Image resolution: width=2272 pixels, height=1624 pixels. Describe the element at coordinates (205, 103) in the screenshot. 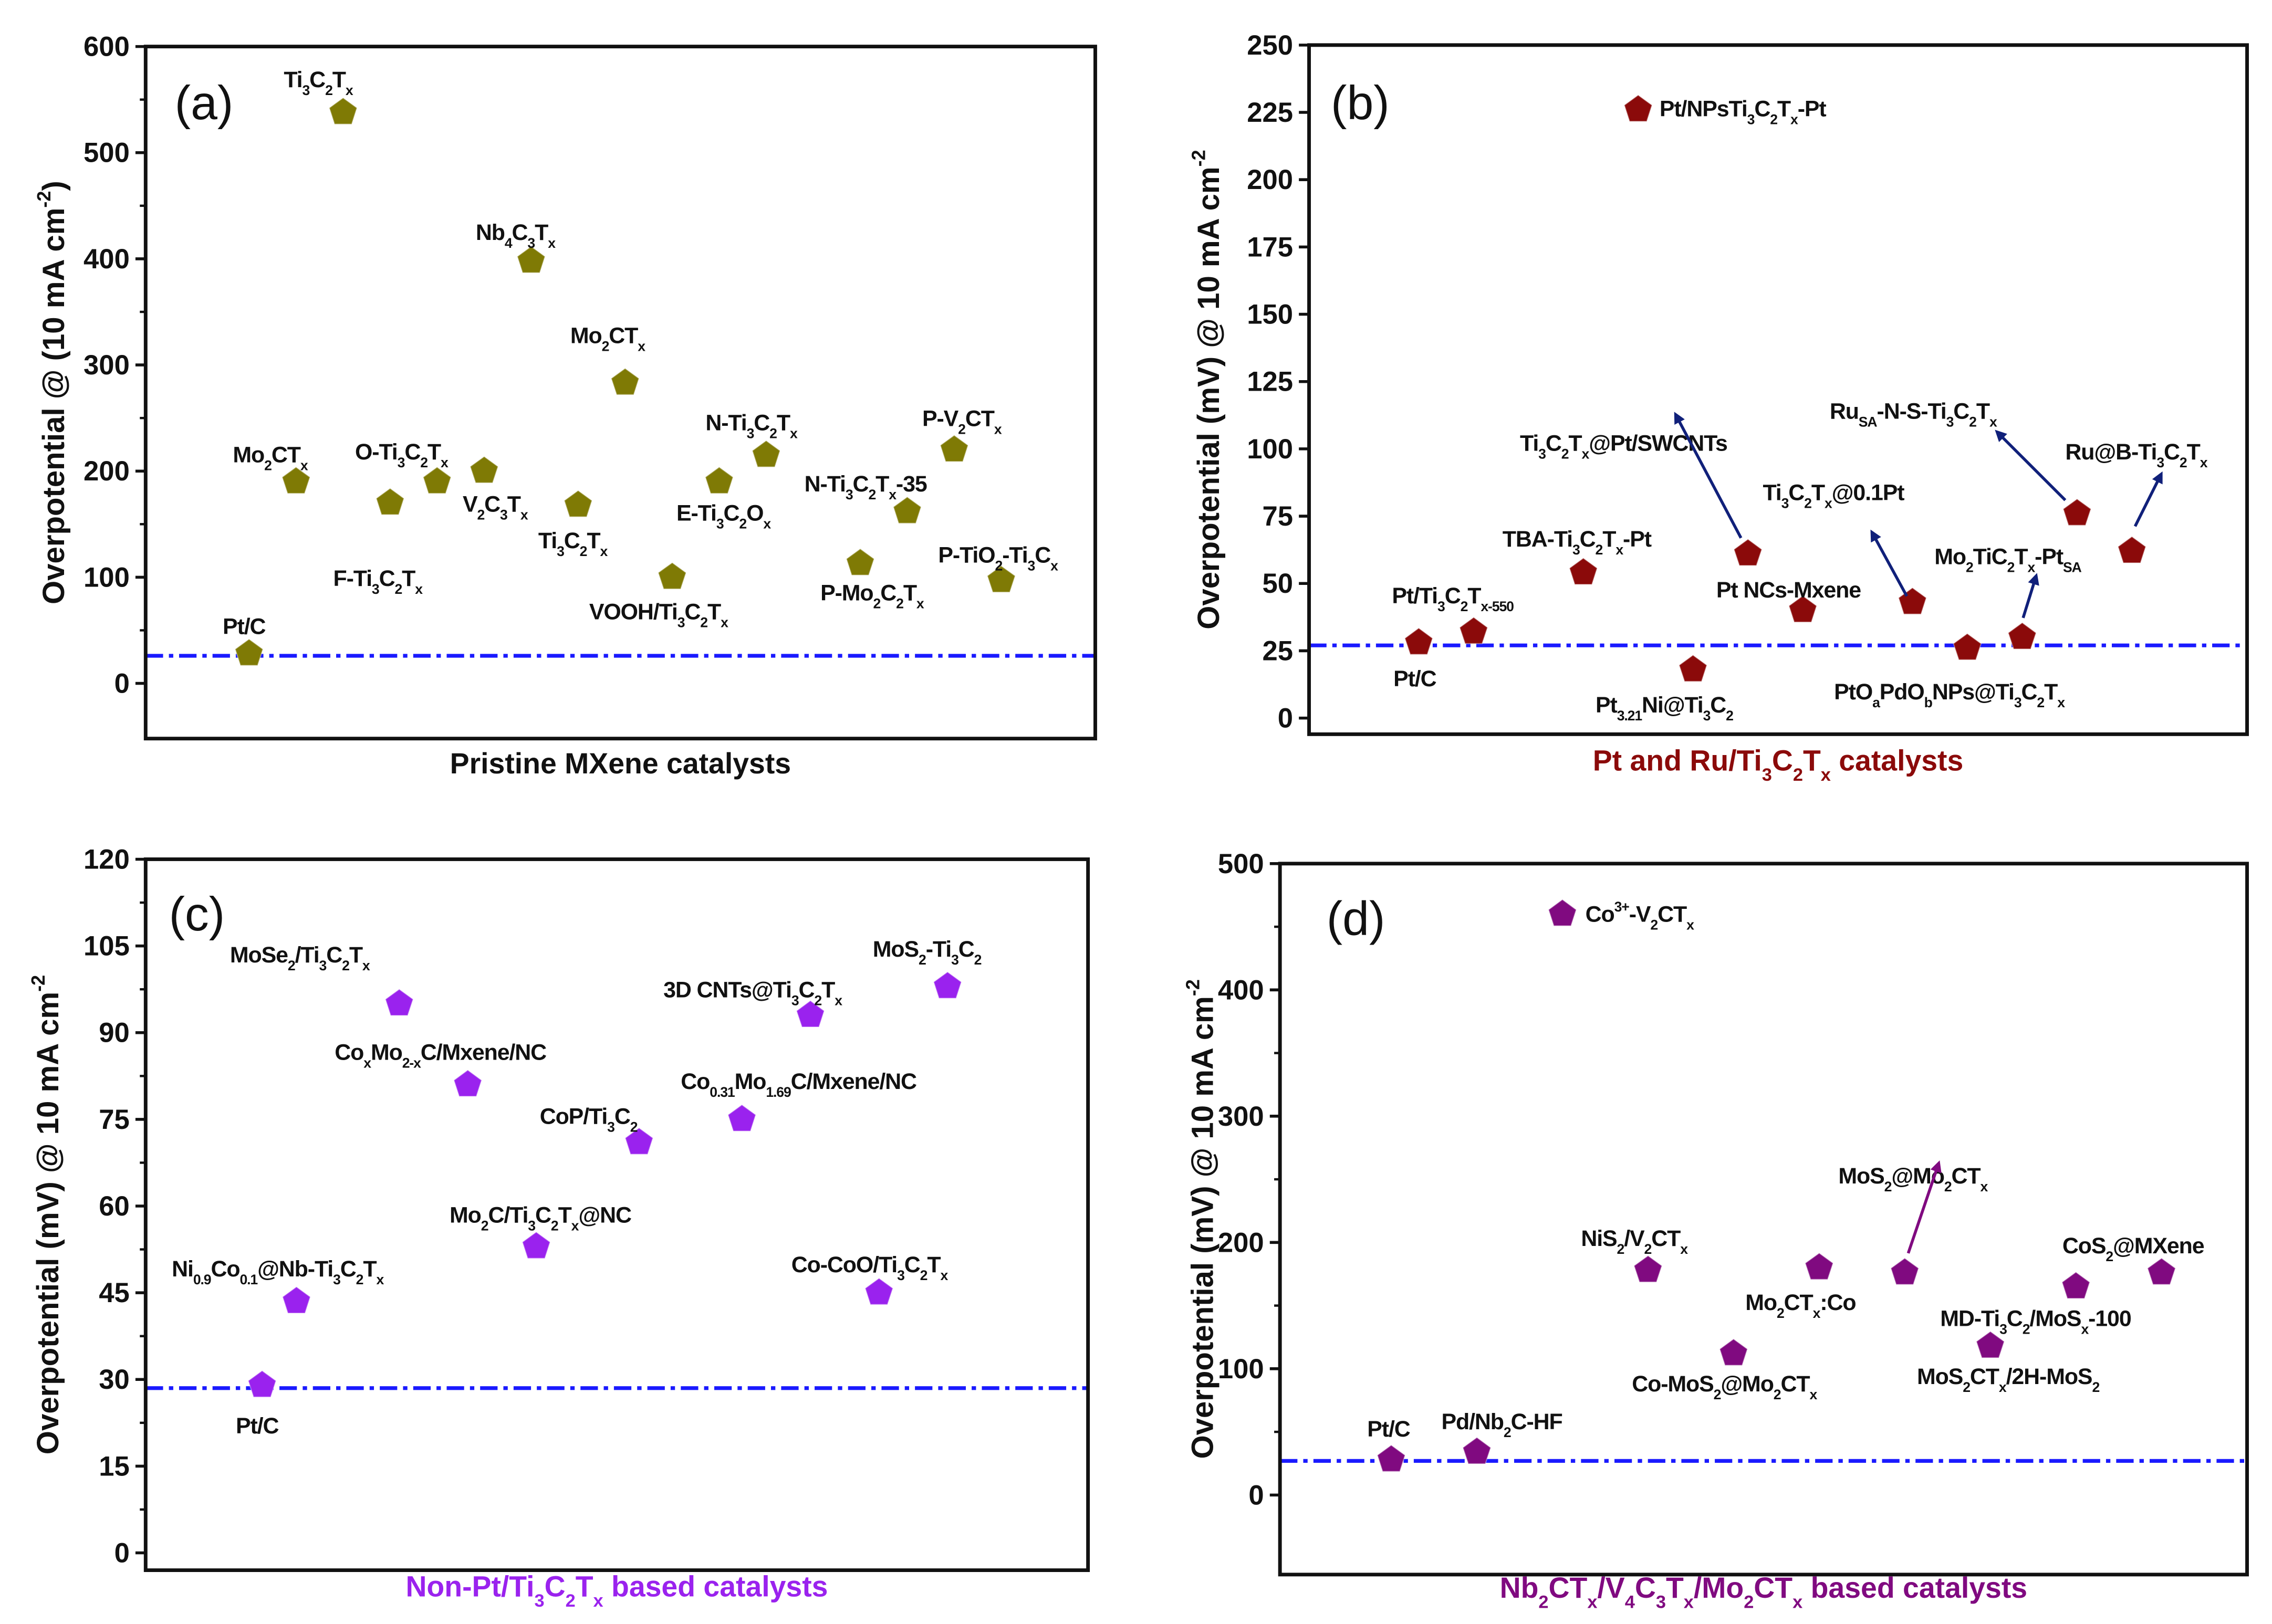

I see `panel-label: (a)` at that location.